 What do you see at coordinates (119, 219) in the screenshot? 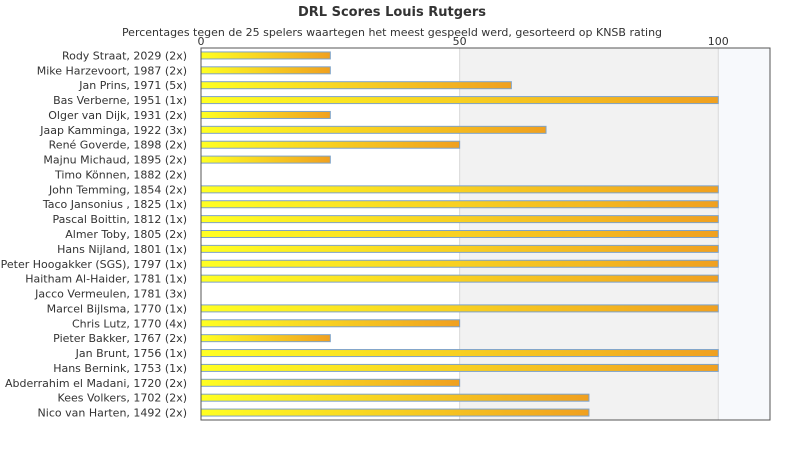
I see `y-axis-label: Pascal Boittin, 1812 (1x)` at bounding box center [119, 219].